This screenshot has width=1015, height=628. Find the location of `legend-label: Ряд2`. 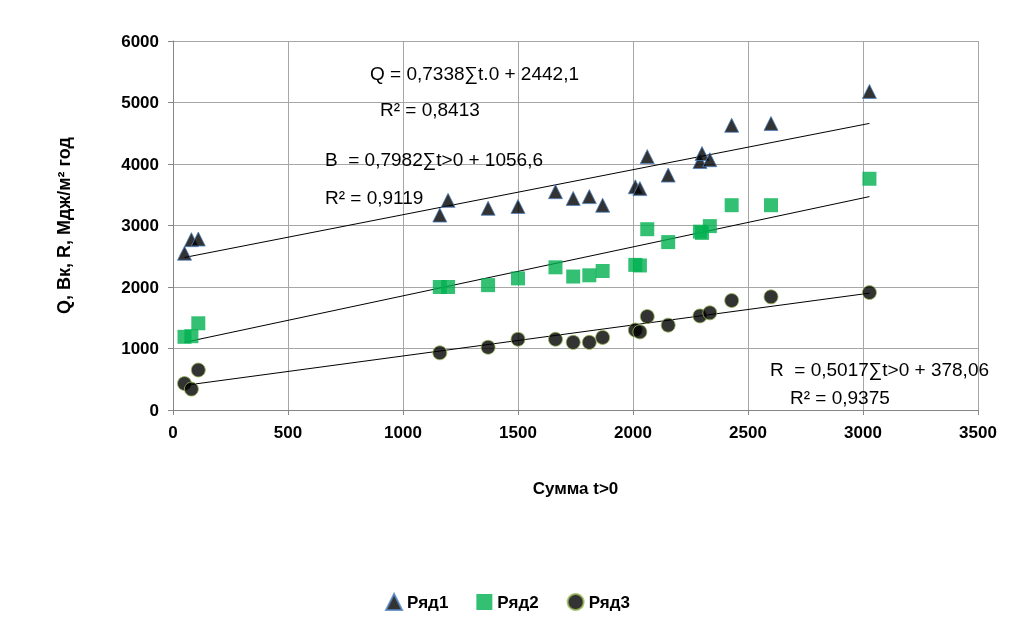

legend-label: Ряд2 is located at coordinates (518, 602).